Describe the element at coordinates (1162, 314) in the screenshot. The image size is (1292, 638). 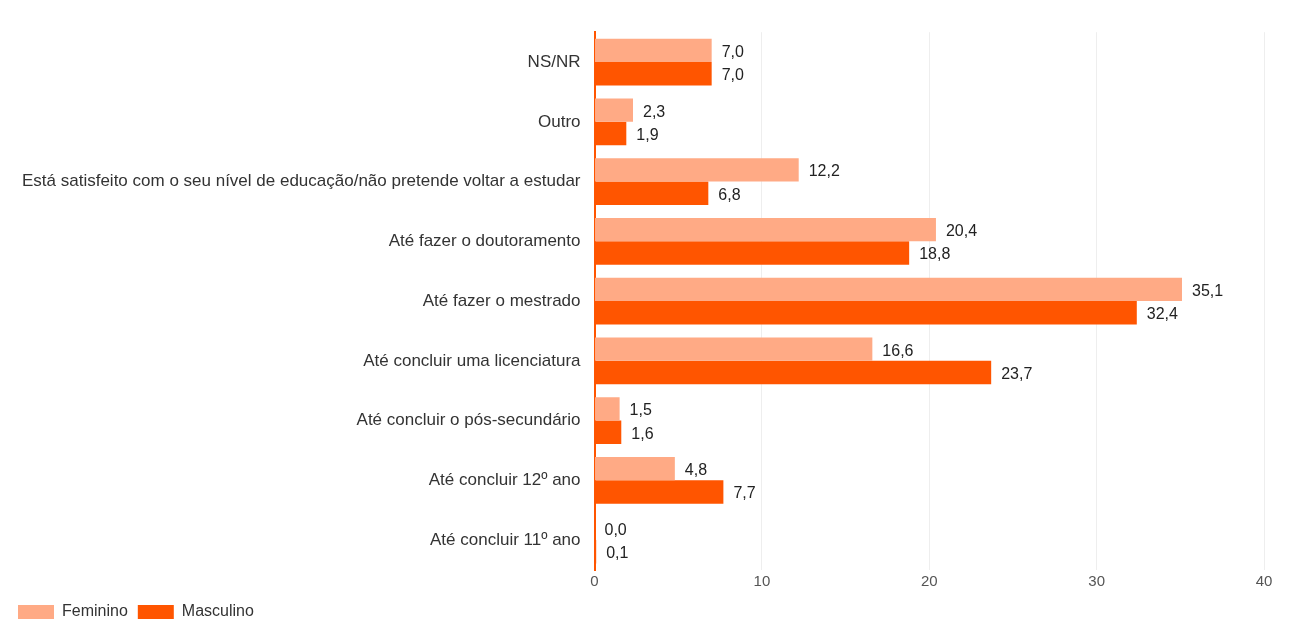
I see `data-label: 32,4` at that location.